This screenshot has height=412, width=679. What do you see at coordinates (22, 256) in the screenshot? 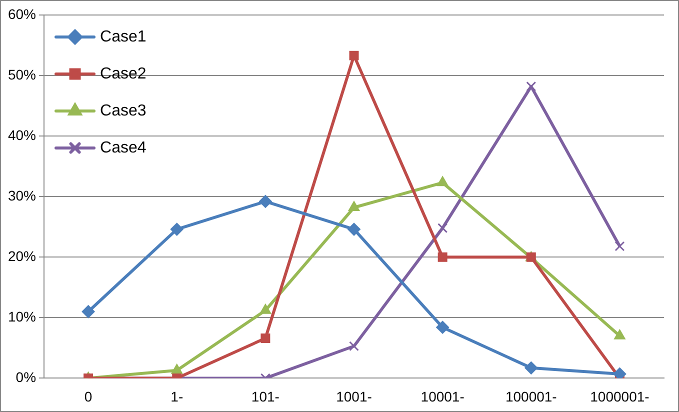
I see `y-tick-label: 20%` at bounding box center [22, 256].